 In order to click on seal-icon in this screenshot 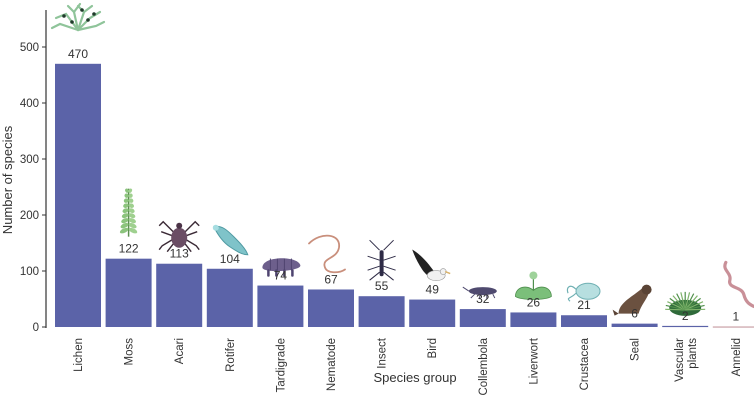, I will do `click(632, 300)`.